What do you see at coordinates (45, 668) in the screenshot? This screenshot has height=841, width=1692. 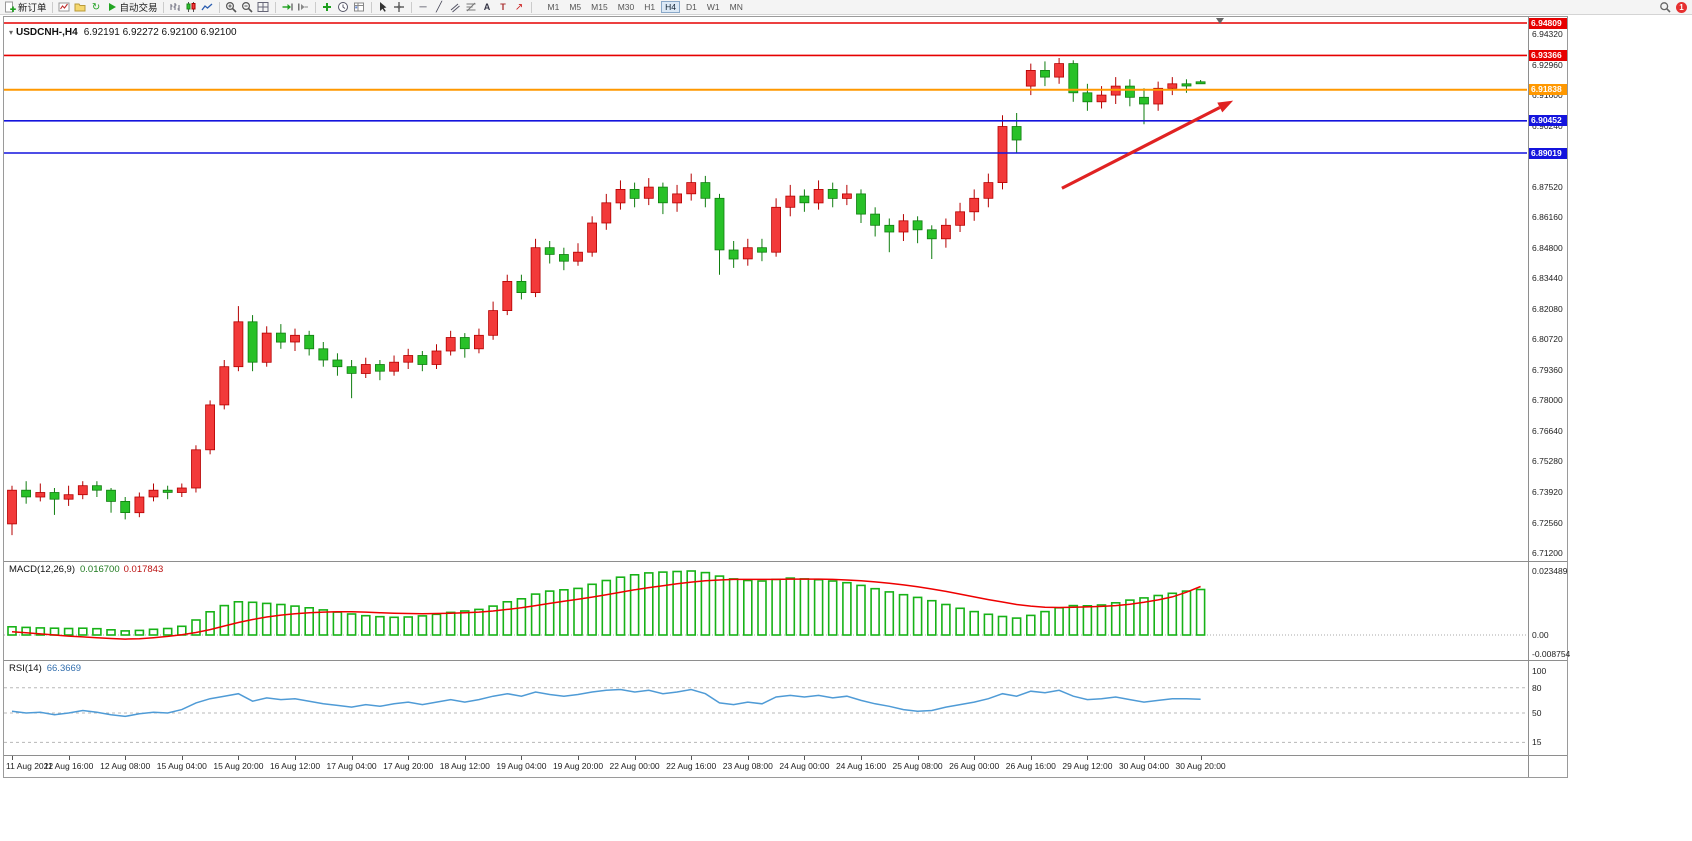 I see `rsi-label: RSI(14) 66.3669` at bounding box center [45, 668].